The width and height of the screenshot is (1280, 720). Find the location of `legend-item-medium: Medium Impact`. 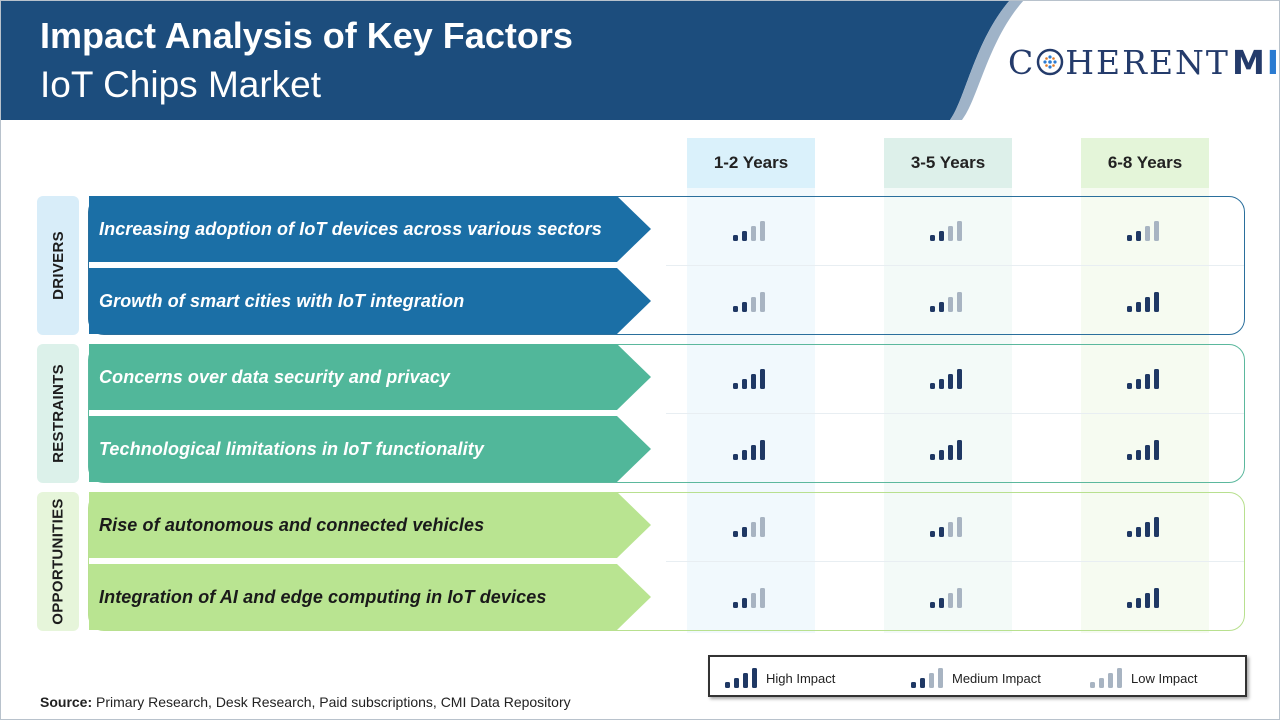

legend-item-medium: Medium Impact is located at coordinates (975, 678).